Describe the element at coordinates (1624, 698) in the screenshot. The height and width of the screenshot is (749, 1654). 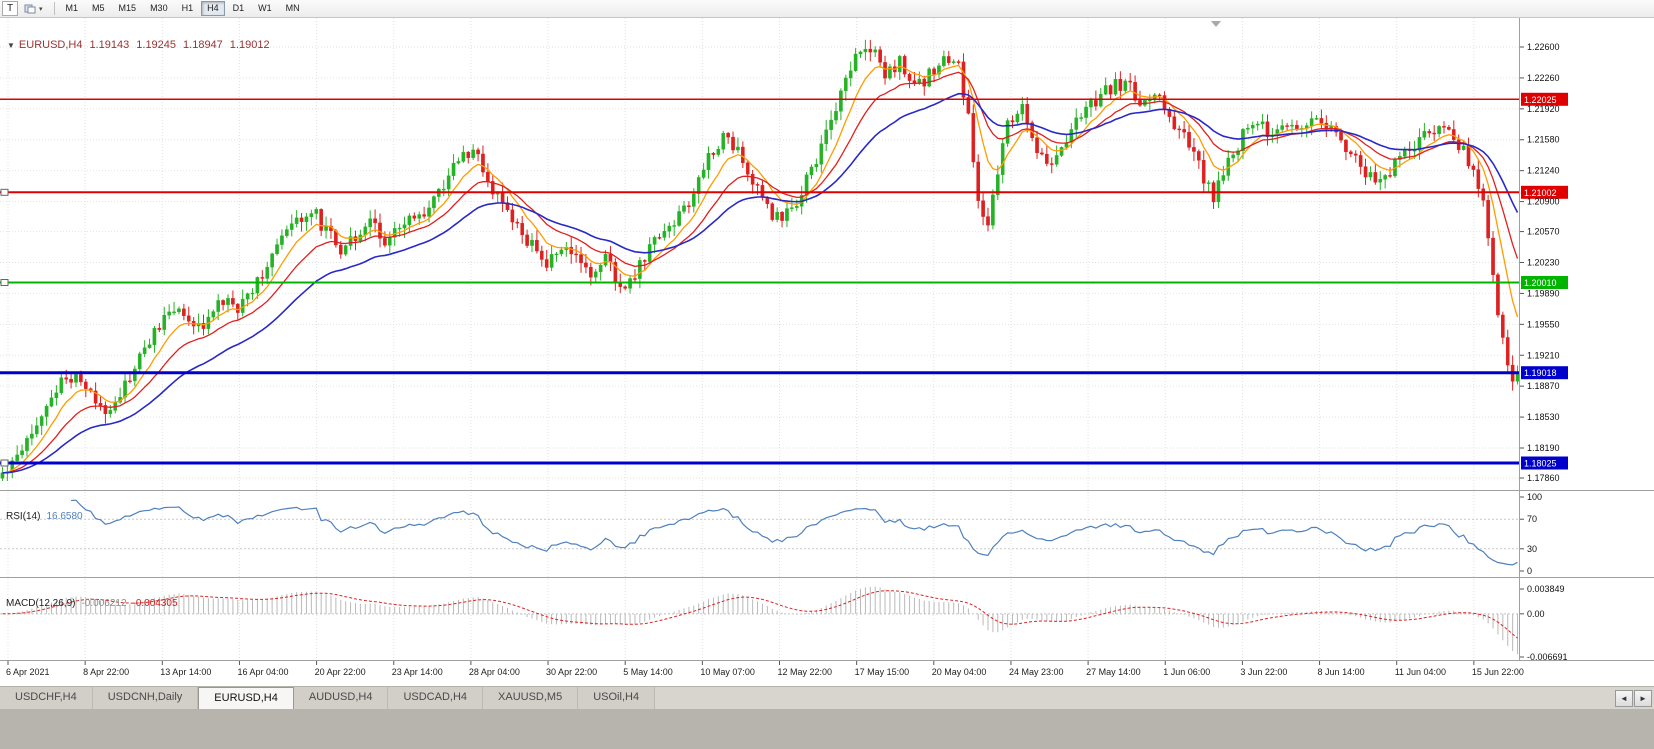
I see `tab-scroll-left-button: ◄` at that location.